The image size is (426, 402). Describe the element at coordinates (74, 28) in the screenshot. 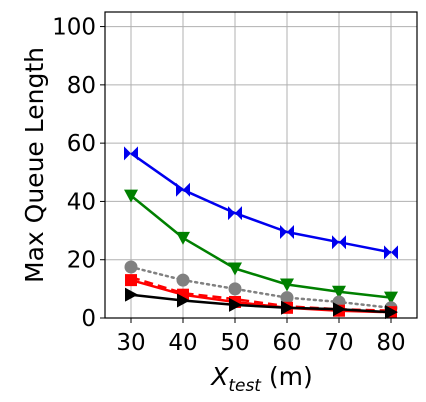

I see `y-tick-label: 100` at that location.